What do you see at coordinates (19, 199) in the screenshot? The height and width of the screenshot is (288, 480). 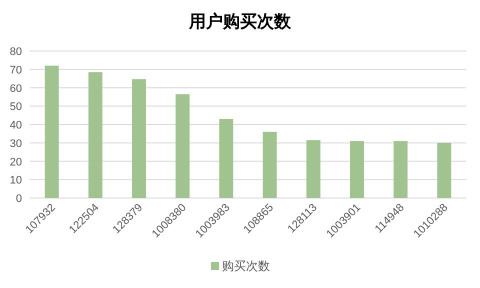 I see `y-tick-label: 0` at bounding box center [19, 199].